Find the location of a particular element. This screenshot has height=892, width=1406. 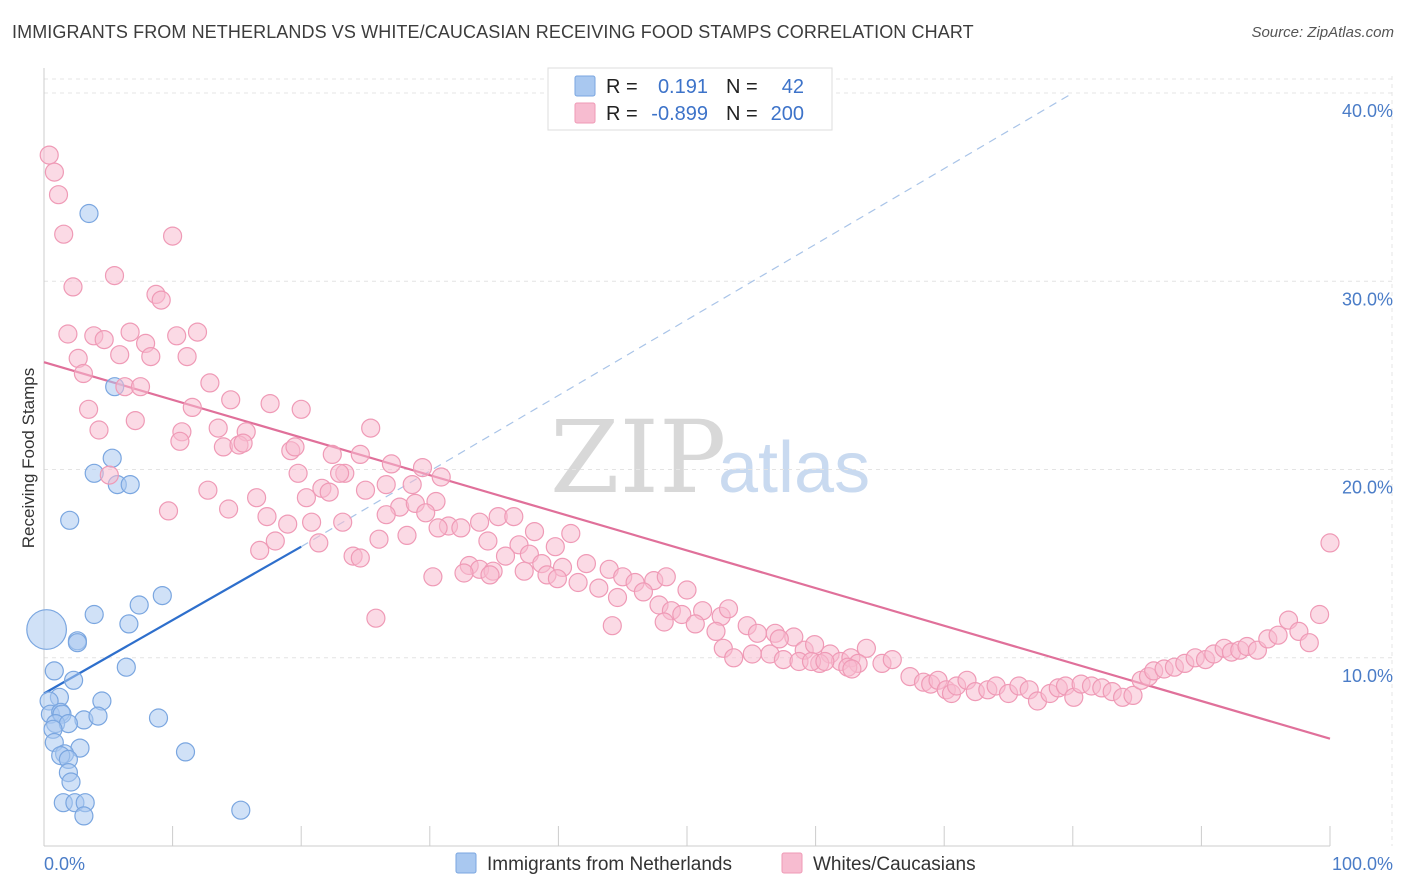

bottom-legend-swatch-netherlands is located at coordinates (466, 863).